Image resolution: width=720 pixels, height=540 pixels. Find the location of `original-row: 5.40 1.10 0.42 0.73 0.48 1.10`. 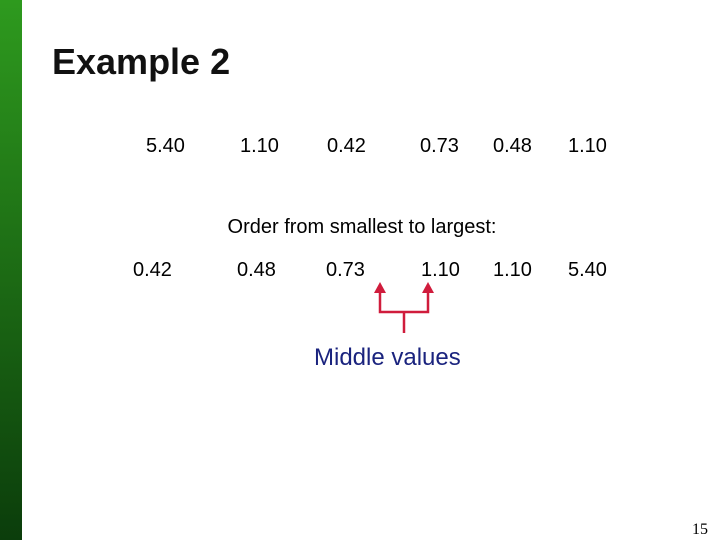

original-row: 5.40 1.10 0.42 0.73 0.48 1.10 is located at coordinates (376, 146).